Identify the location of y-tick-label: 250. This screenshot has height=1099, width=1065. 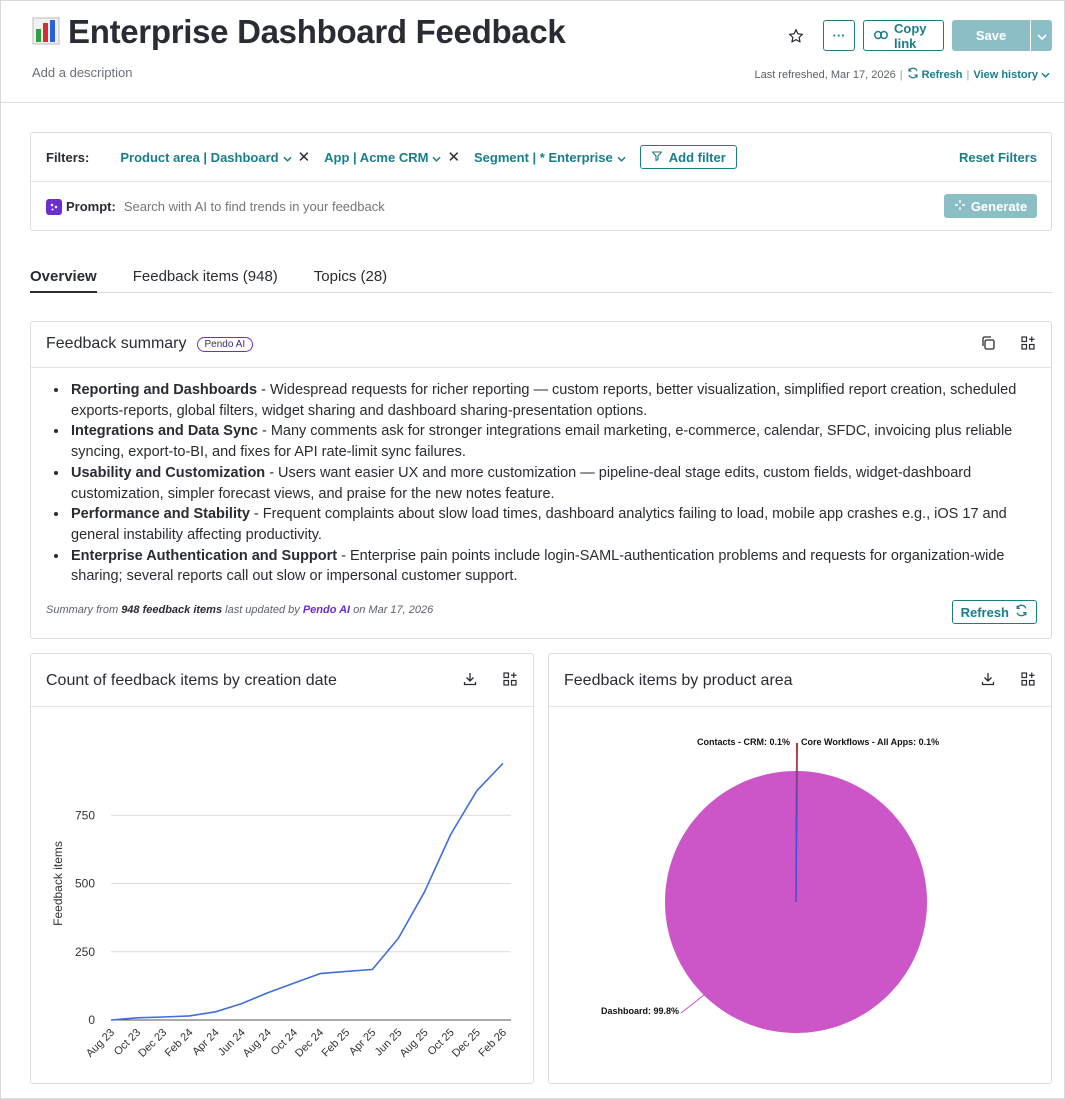
(85, 952).